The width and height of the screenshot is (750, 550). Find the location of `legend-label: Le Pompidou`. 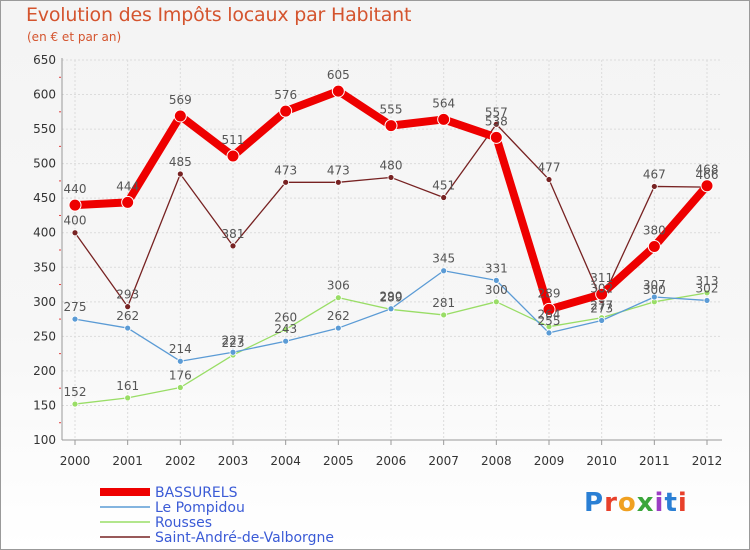

legend-label: Le Pompidou is located at coordinates (200, 508).